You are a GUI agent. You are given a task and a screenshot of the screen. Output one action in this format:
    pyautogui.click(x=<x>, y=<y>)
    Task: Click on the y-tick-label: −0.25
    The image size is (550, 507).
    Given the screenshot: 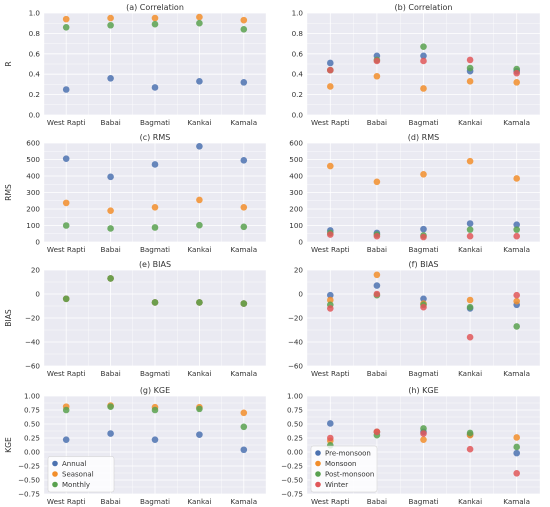 What is the action you would take?
    pyautogui.click(x=292, y=466)
    